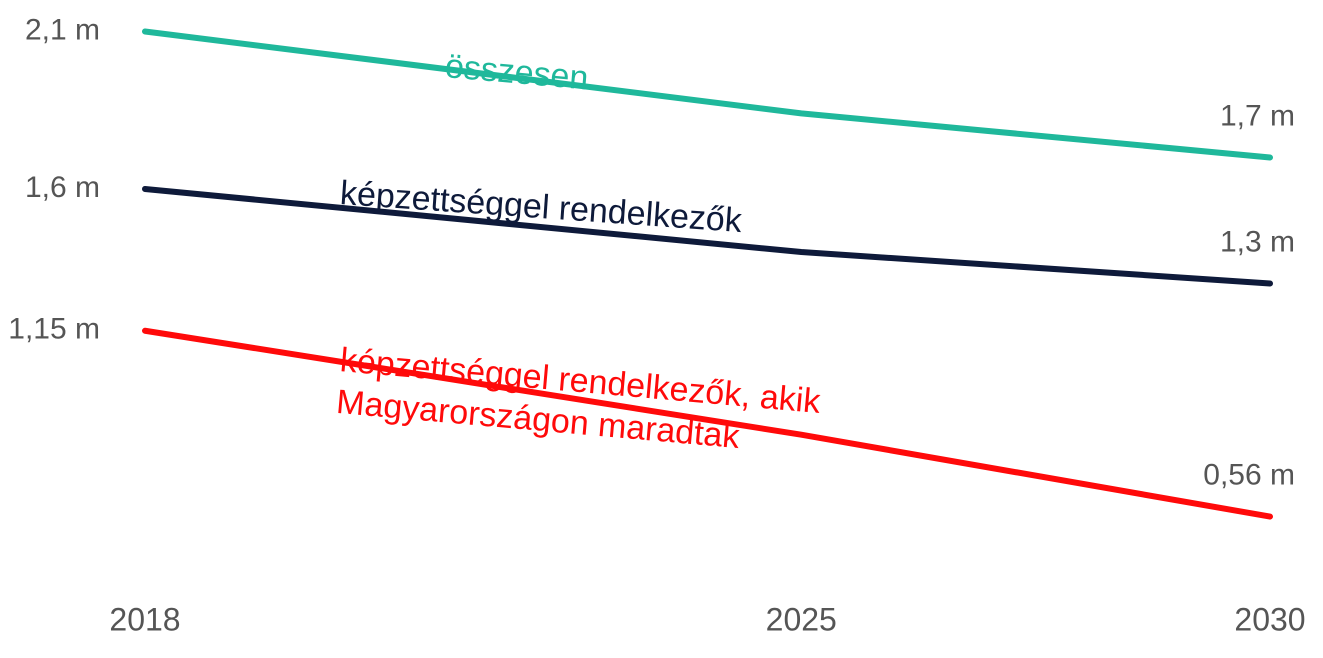 The height and width of the screenshot is (658, 1323). What do you see at coordinates (1269, 619) in the screenshot?
I see `x-tick-label: 2030` at bounding box center [1269, 619].